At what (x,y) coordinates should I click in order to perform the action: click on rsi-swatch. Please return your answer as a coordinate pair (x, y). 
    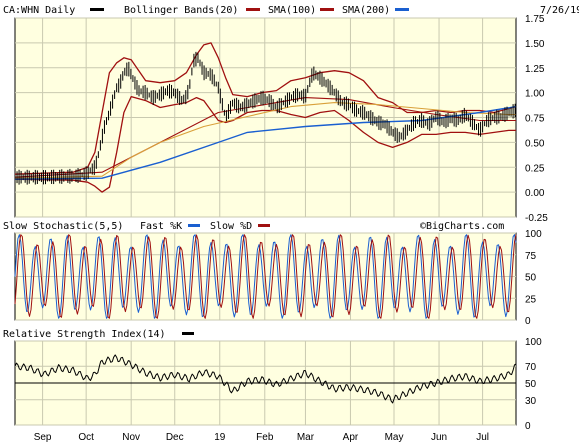
    Looking at the image, I should click on (188, 333).